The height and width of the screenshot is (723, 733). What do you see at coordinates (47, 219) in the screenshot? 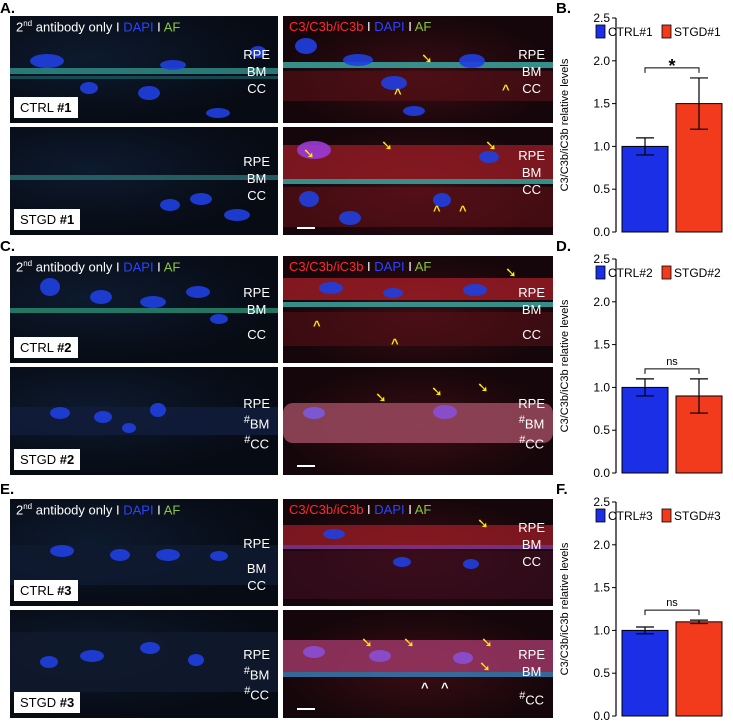
I see `tag-stgd1: STGD #1` at bounding box center [47, 219].